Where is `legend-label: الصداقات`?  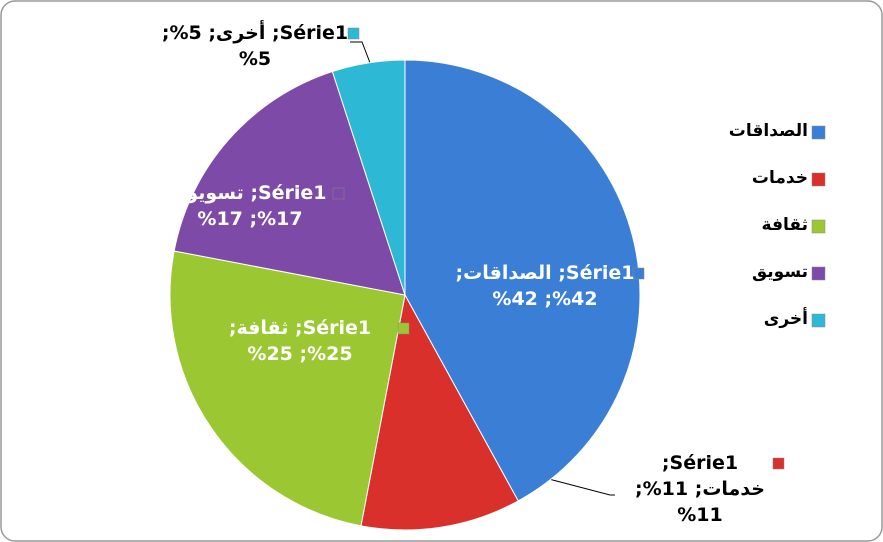 legend-label: الصداقات is located at coordinates (768, 131).